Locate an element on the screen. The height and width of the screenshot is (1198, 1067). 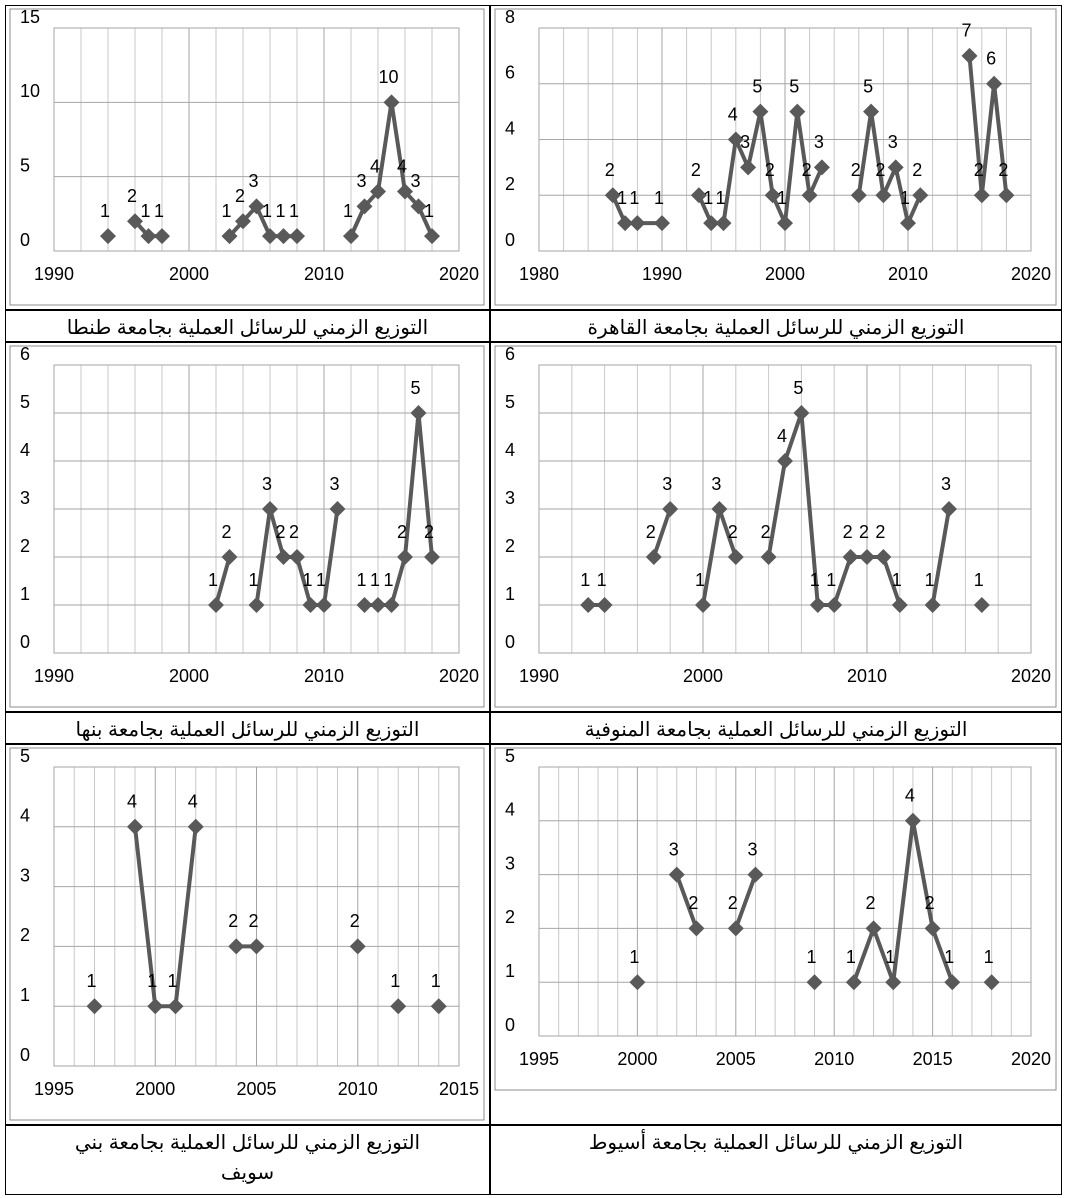
x-tick-label: 1990 is located at coordinates (54, 676).